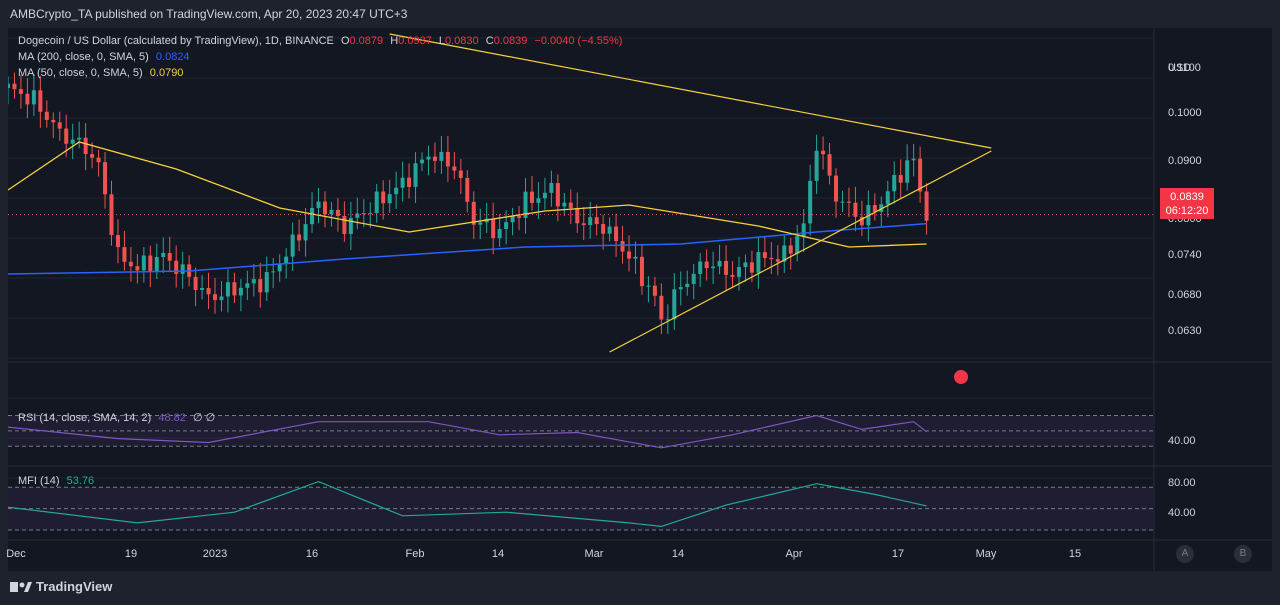  I want to click on price-tick: 0.1100, so click(1184, 68).